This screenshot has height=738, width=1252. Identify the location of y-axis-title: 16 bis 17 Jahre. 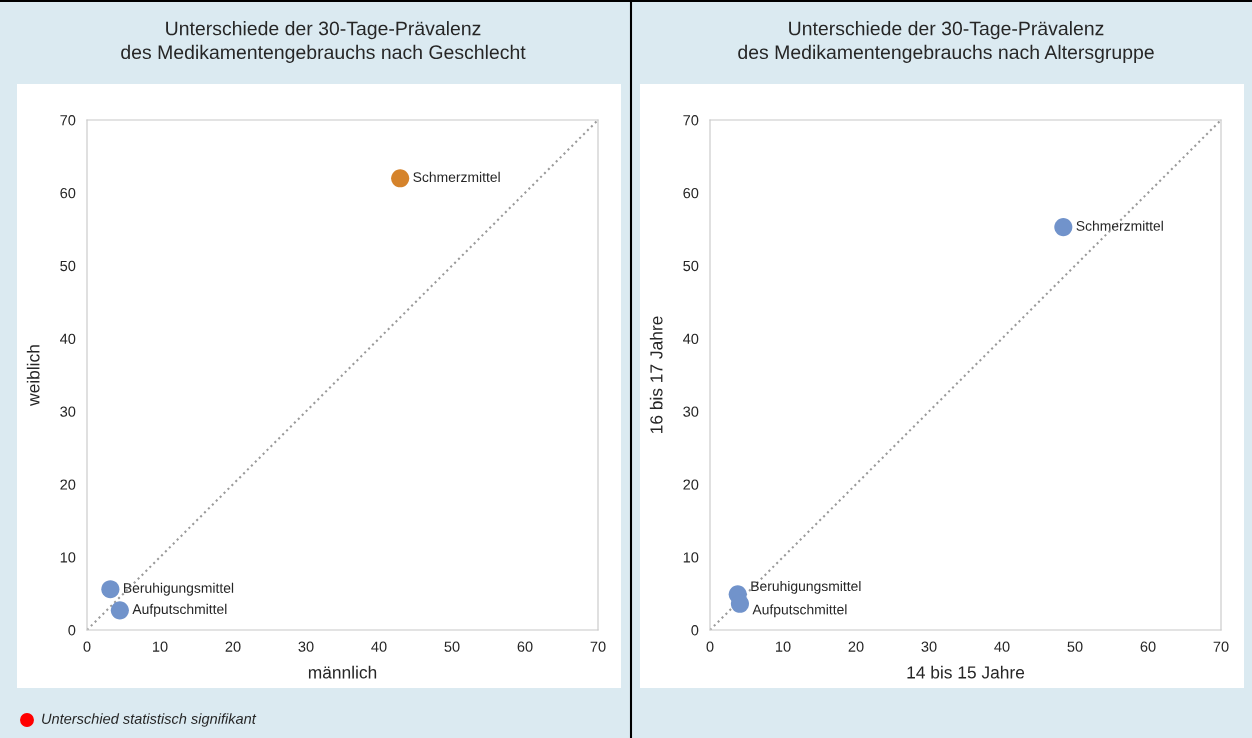
(656, 375).